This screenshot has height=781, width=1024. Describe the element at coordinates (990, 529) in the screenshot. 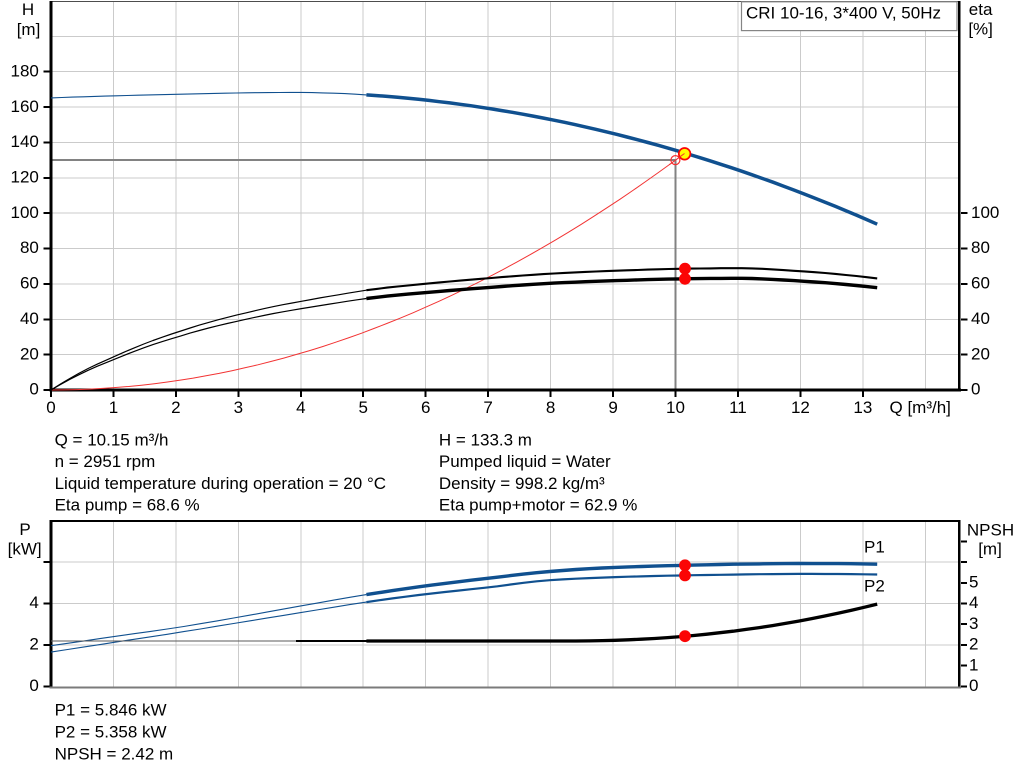

I see `svg-text: NPSH` at that location.